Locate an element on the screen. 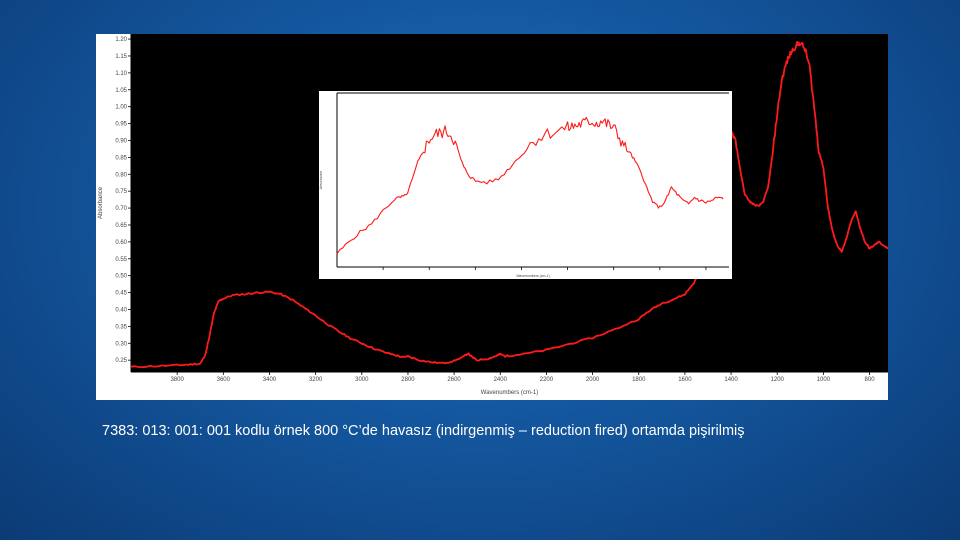  main-x-tick-label: 2800 is located at coordinates (408, 380).